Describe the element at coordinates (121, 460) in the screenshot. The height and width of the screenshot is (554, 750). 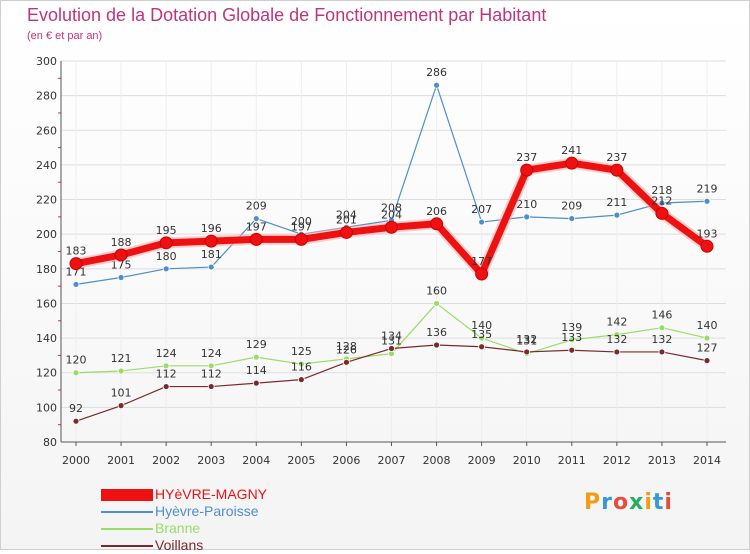
I see `x-tick-label: 2001` at that location.